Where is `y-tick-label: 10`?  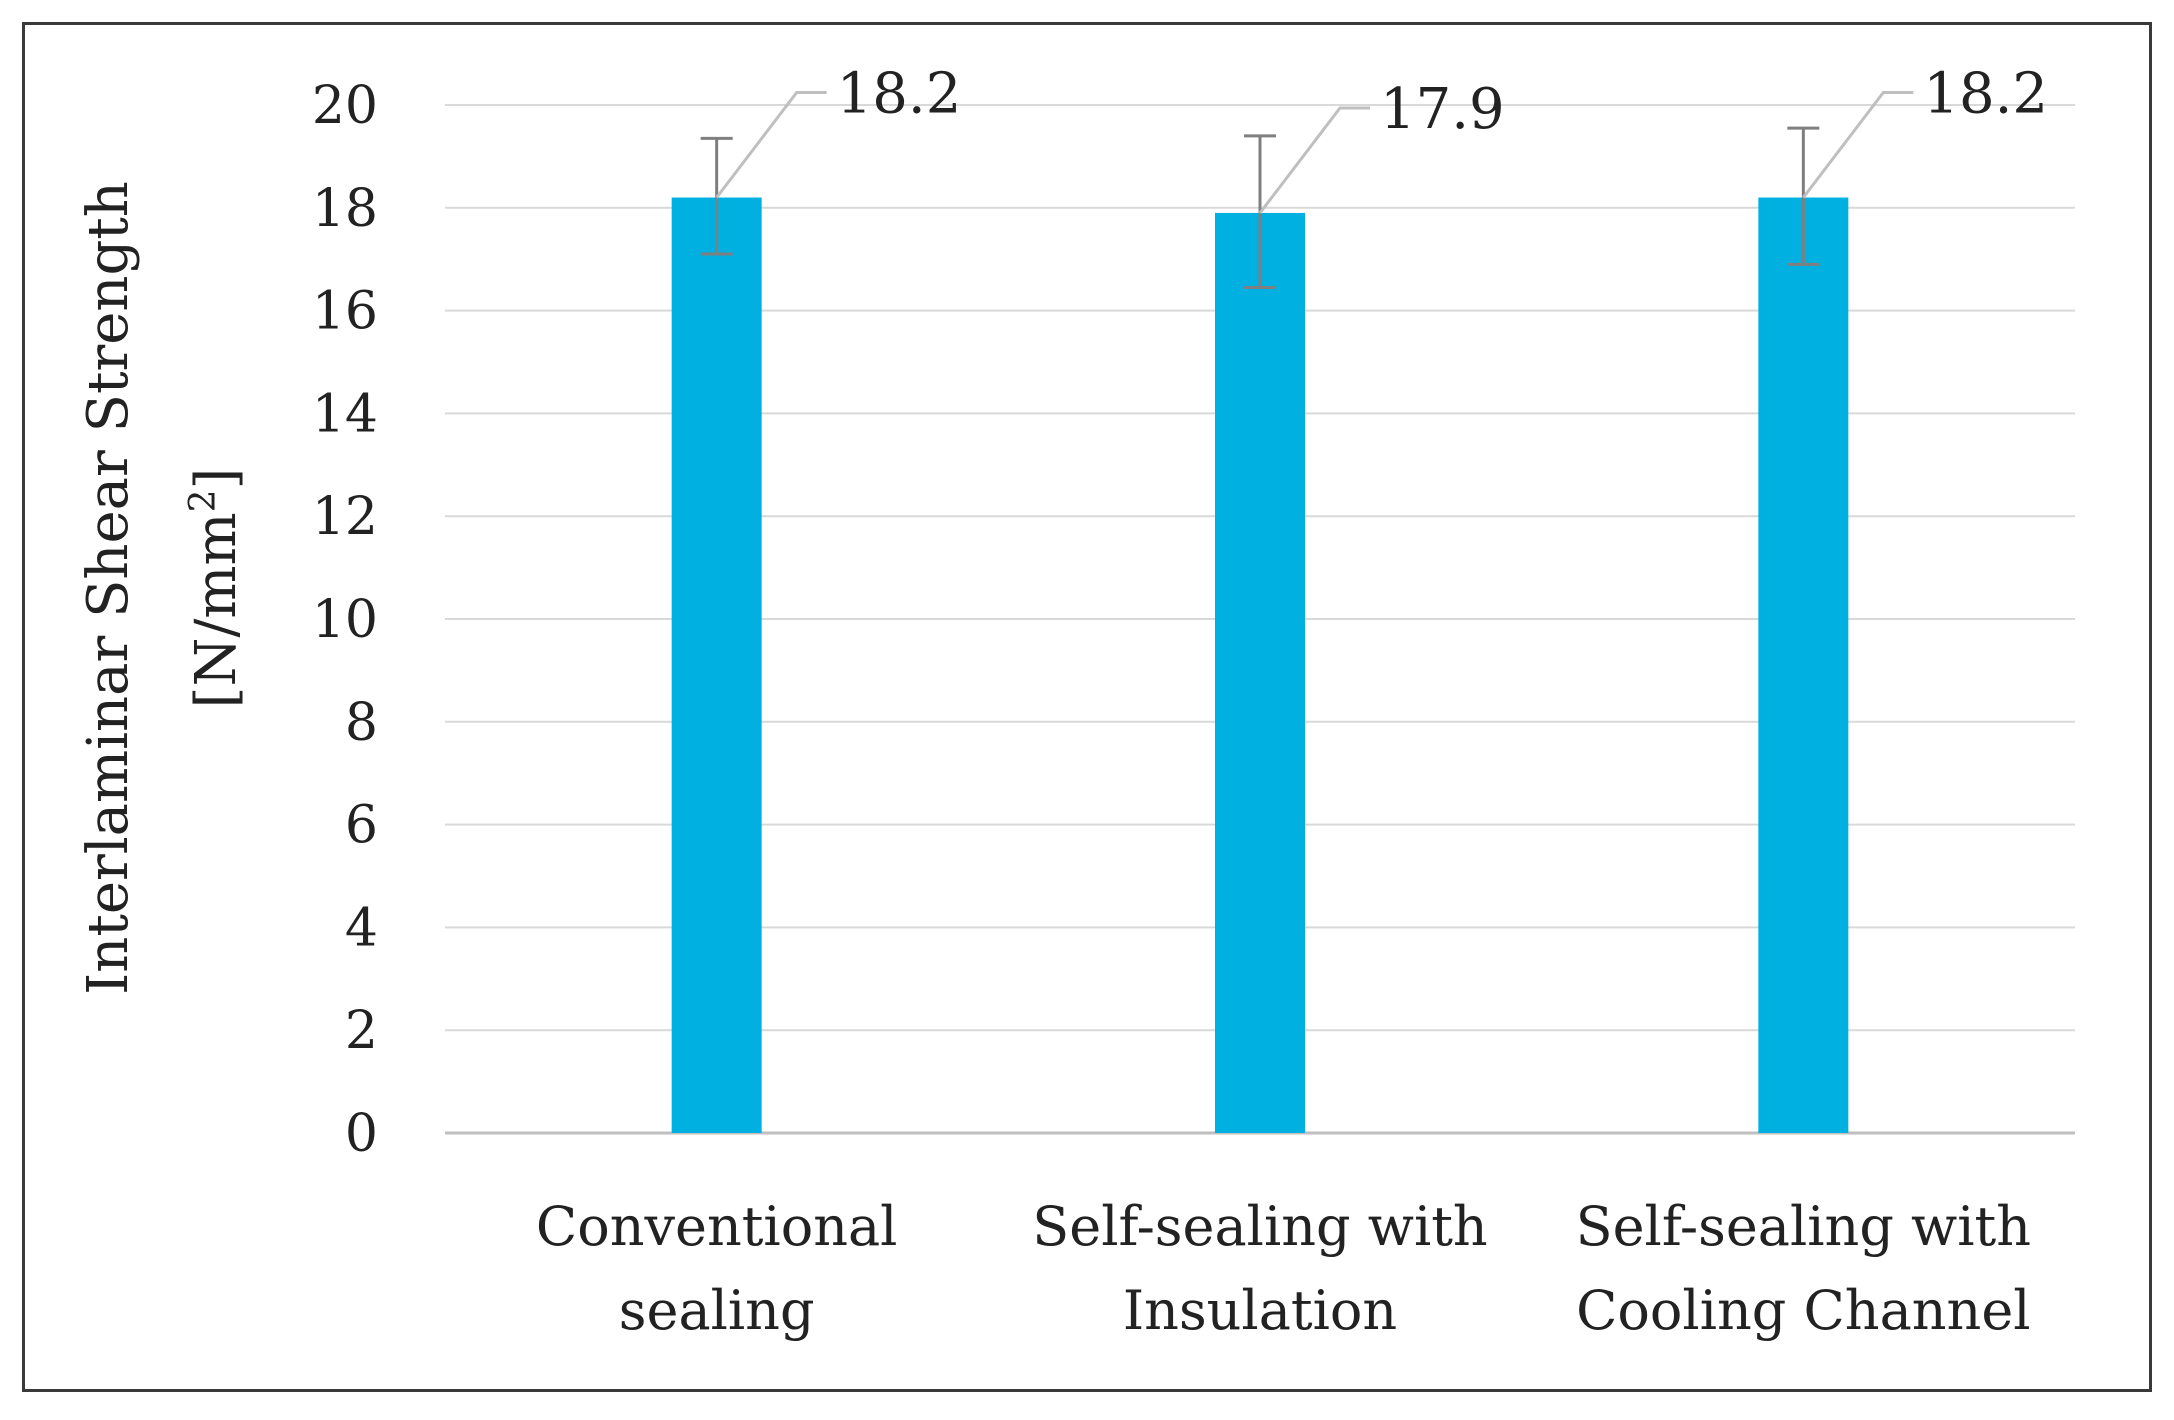
y-tick-label: 10 is located at coordinates (345, 620).